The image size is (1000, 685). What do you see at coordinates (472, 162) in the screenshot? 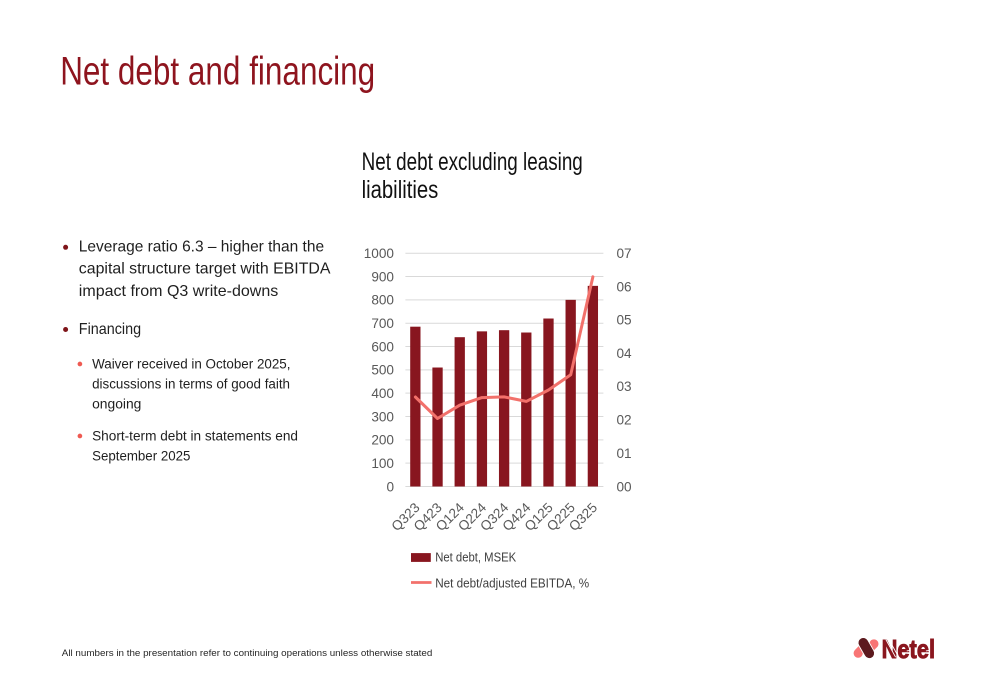
I see `svg-text: Net debt excluding leasing` at bounding box center [472, 162].